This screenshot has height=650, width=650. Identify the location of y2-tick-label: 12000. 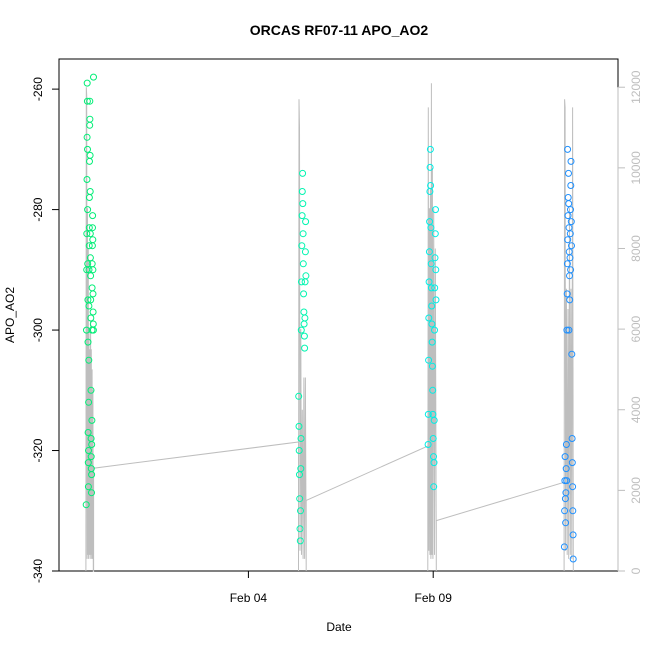
(636, 87).